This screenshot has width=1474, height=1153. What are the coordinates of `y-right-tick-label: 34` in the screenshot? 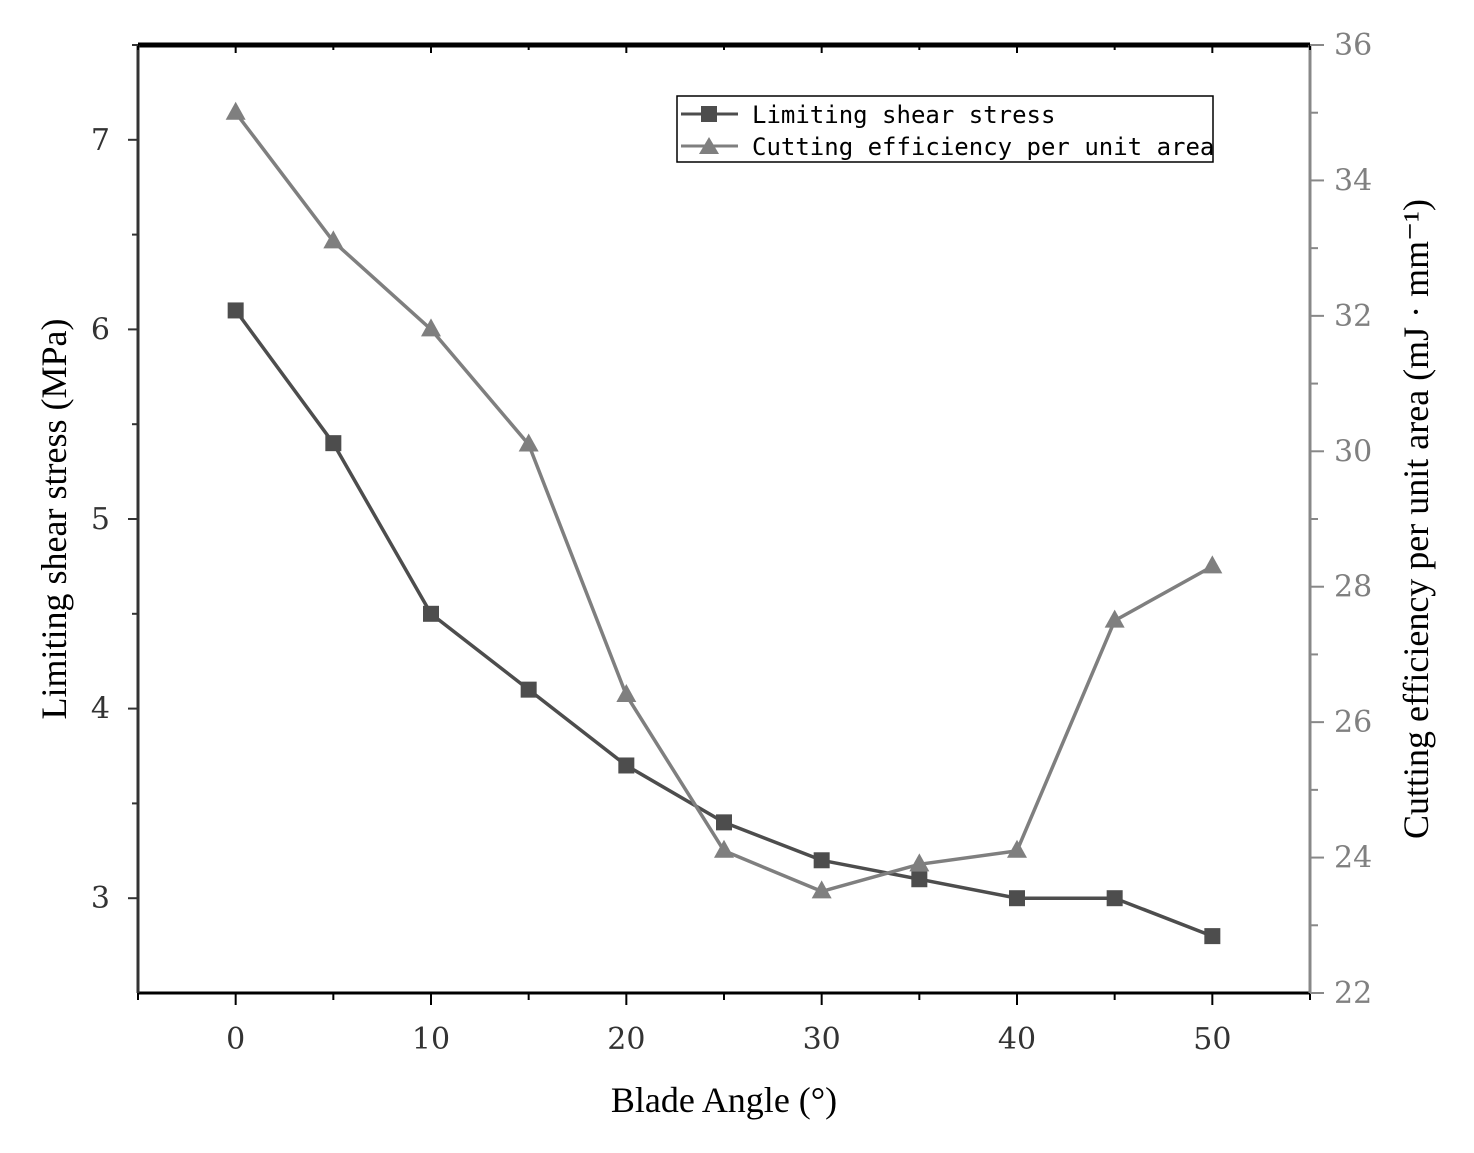 It's located at (1353, 180).